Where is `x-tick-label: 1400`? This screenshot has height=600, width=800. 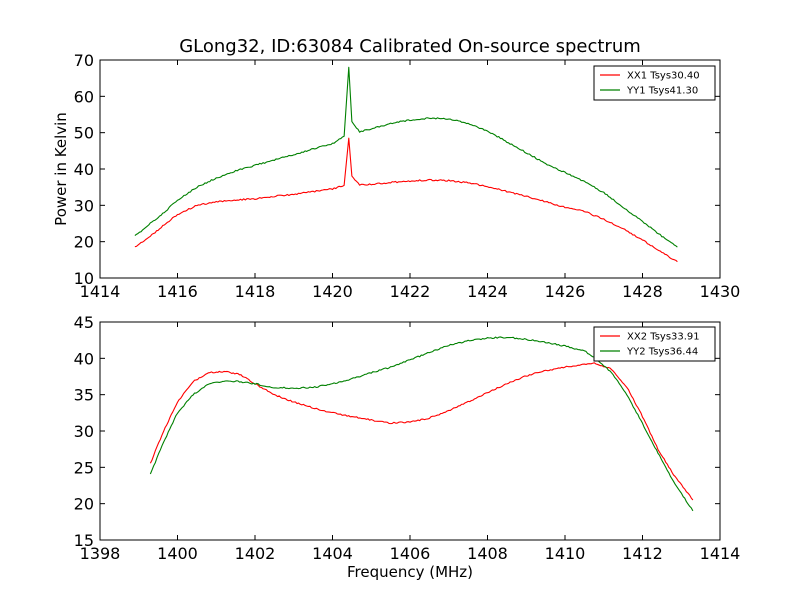 x-tick-label: 1400 is located at coordinates (177, 553).